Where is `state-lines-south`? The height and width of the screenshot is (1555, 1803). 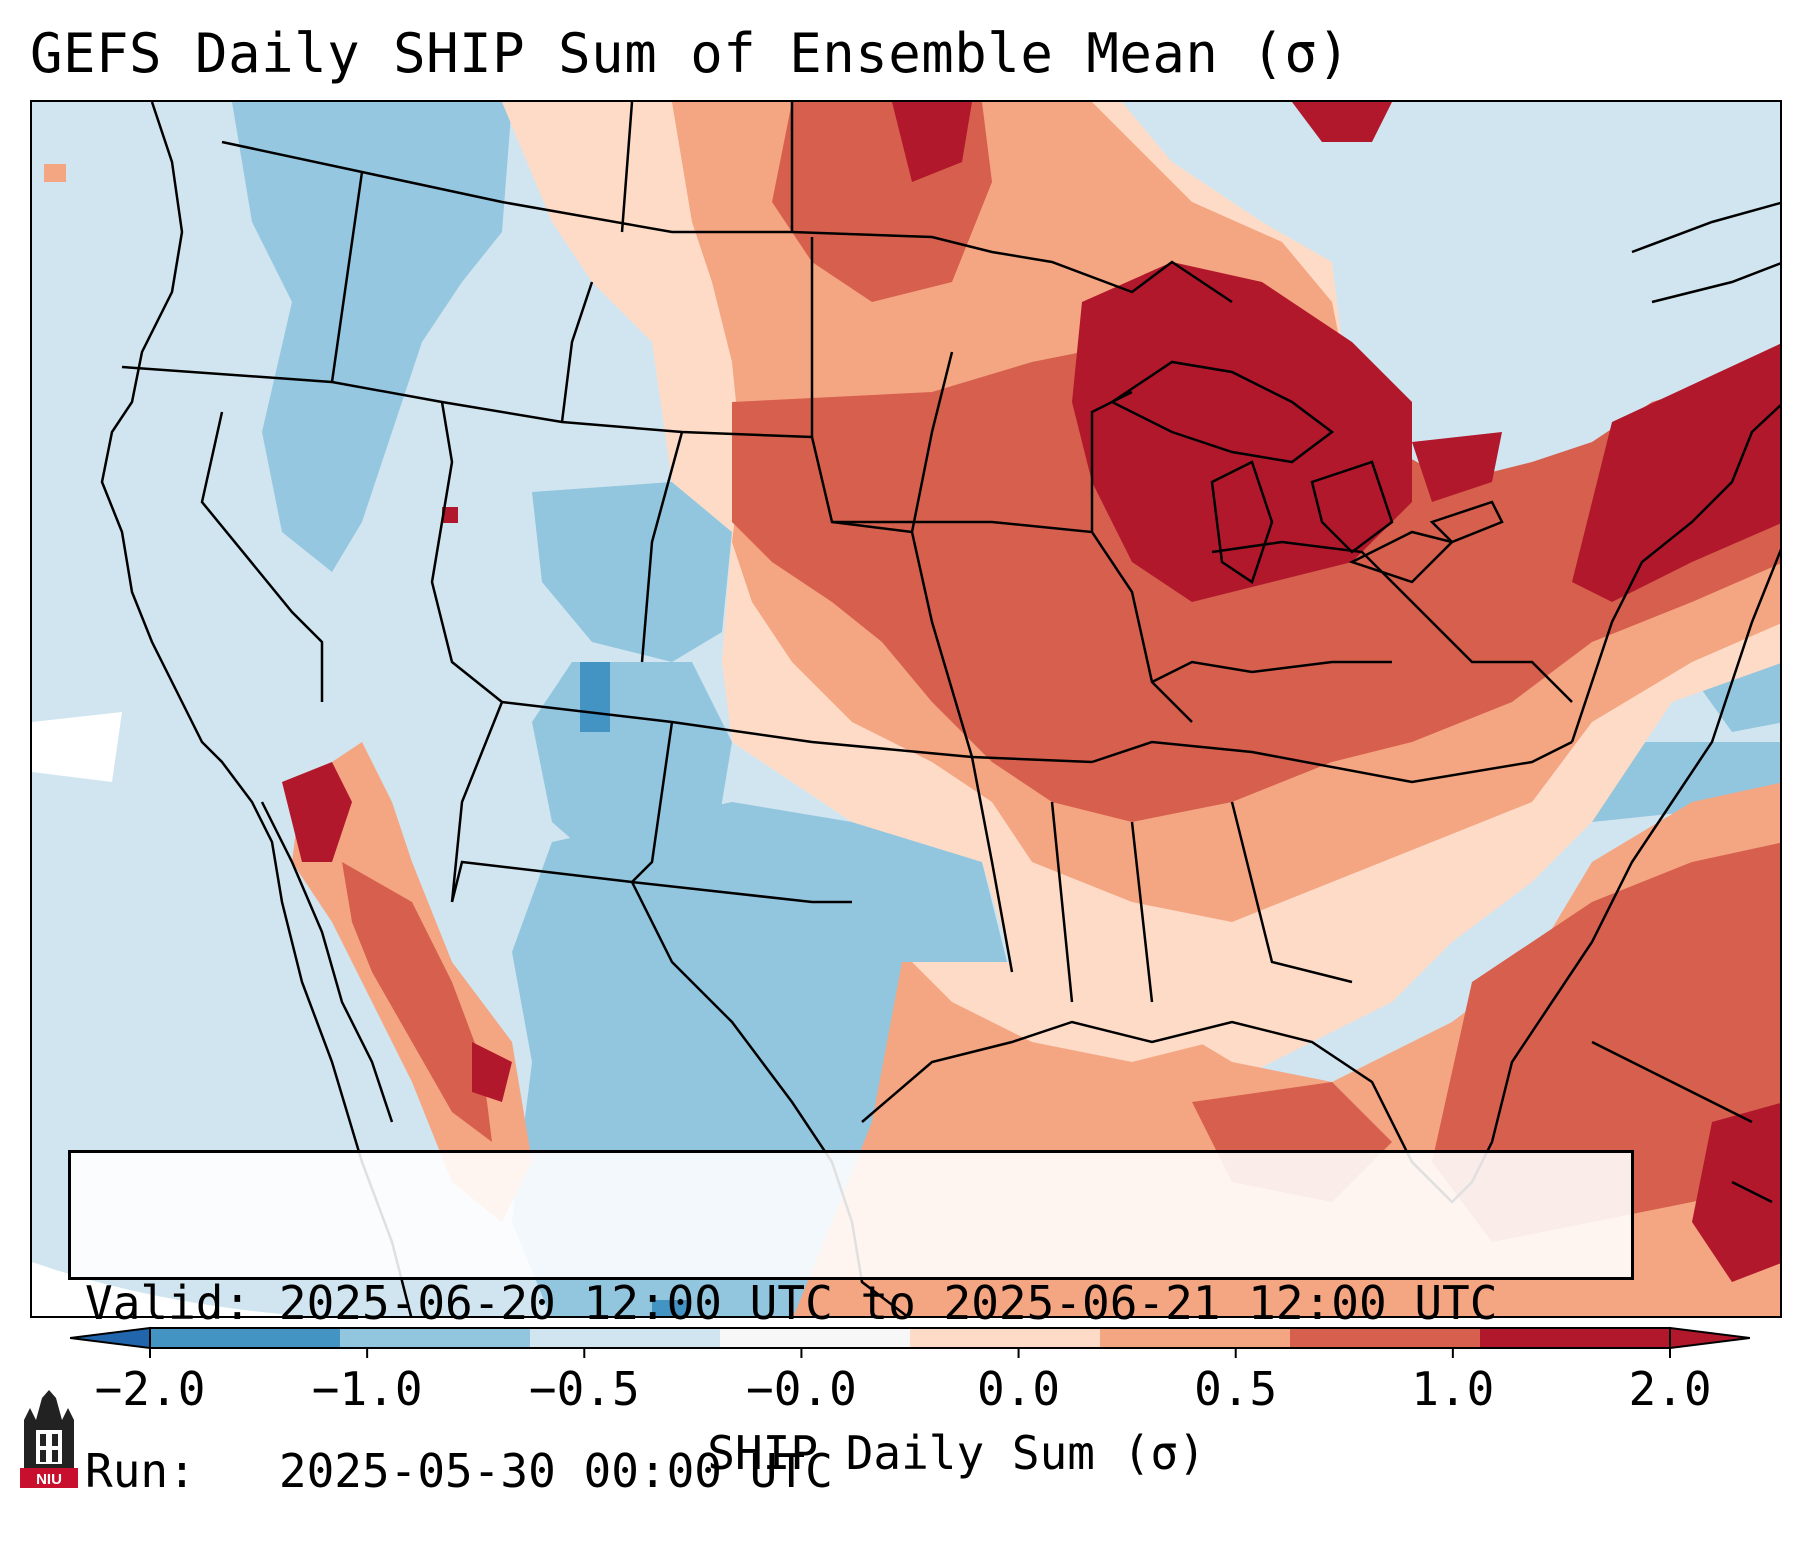
state-lines-south is located at coordinates (1161, 879).